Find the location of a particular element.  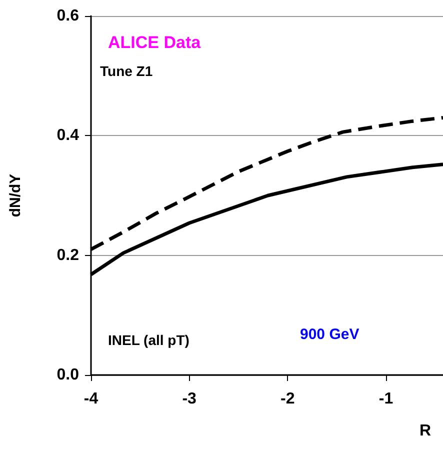

y-tick-label: 0.4 is located at coordinates (68, 135).